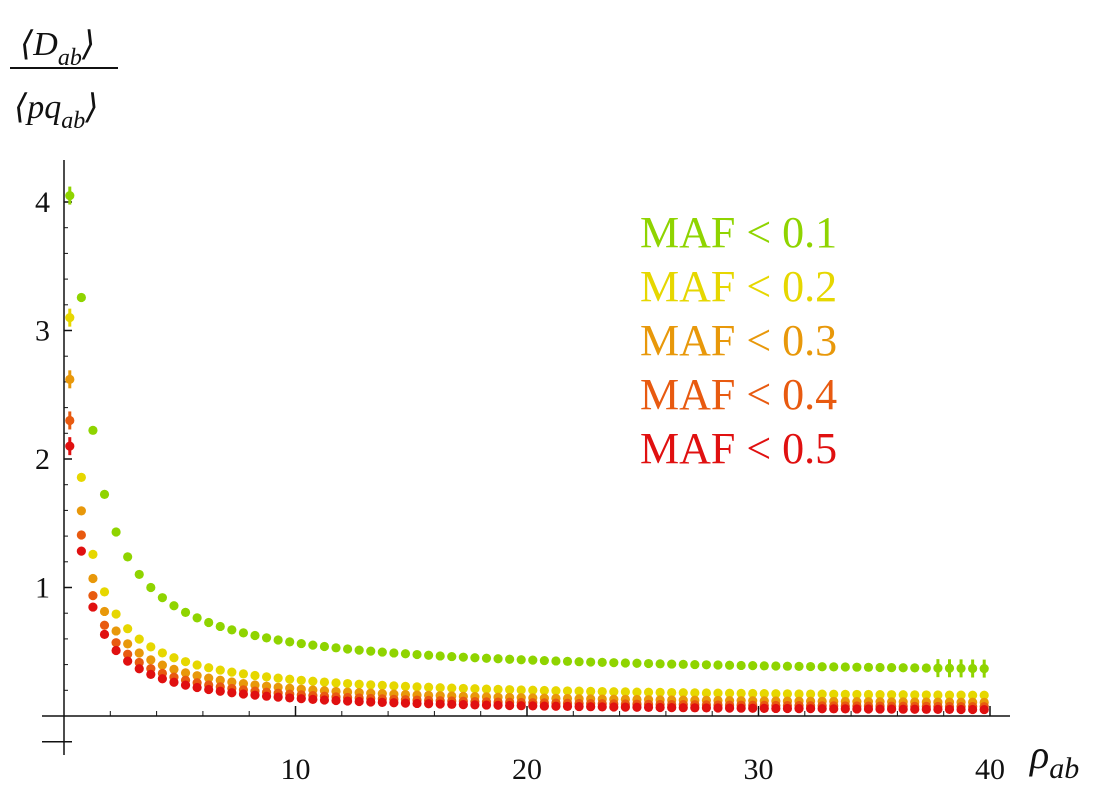 This screenshot has height=789, width=1109. I want to click on legend-entry: MAF < 0.3, so click(738, 340).